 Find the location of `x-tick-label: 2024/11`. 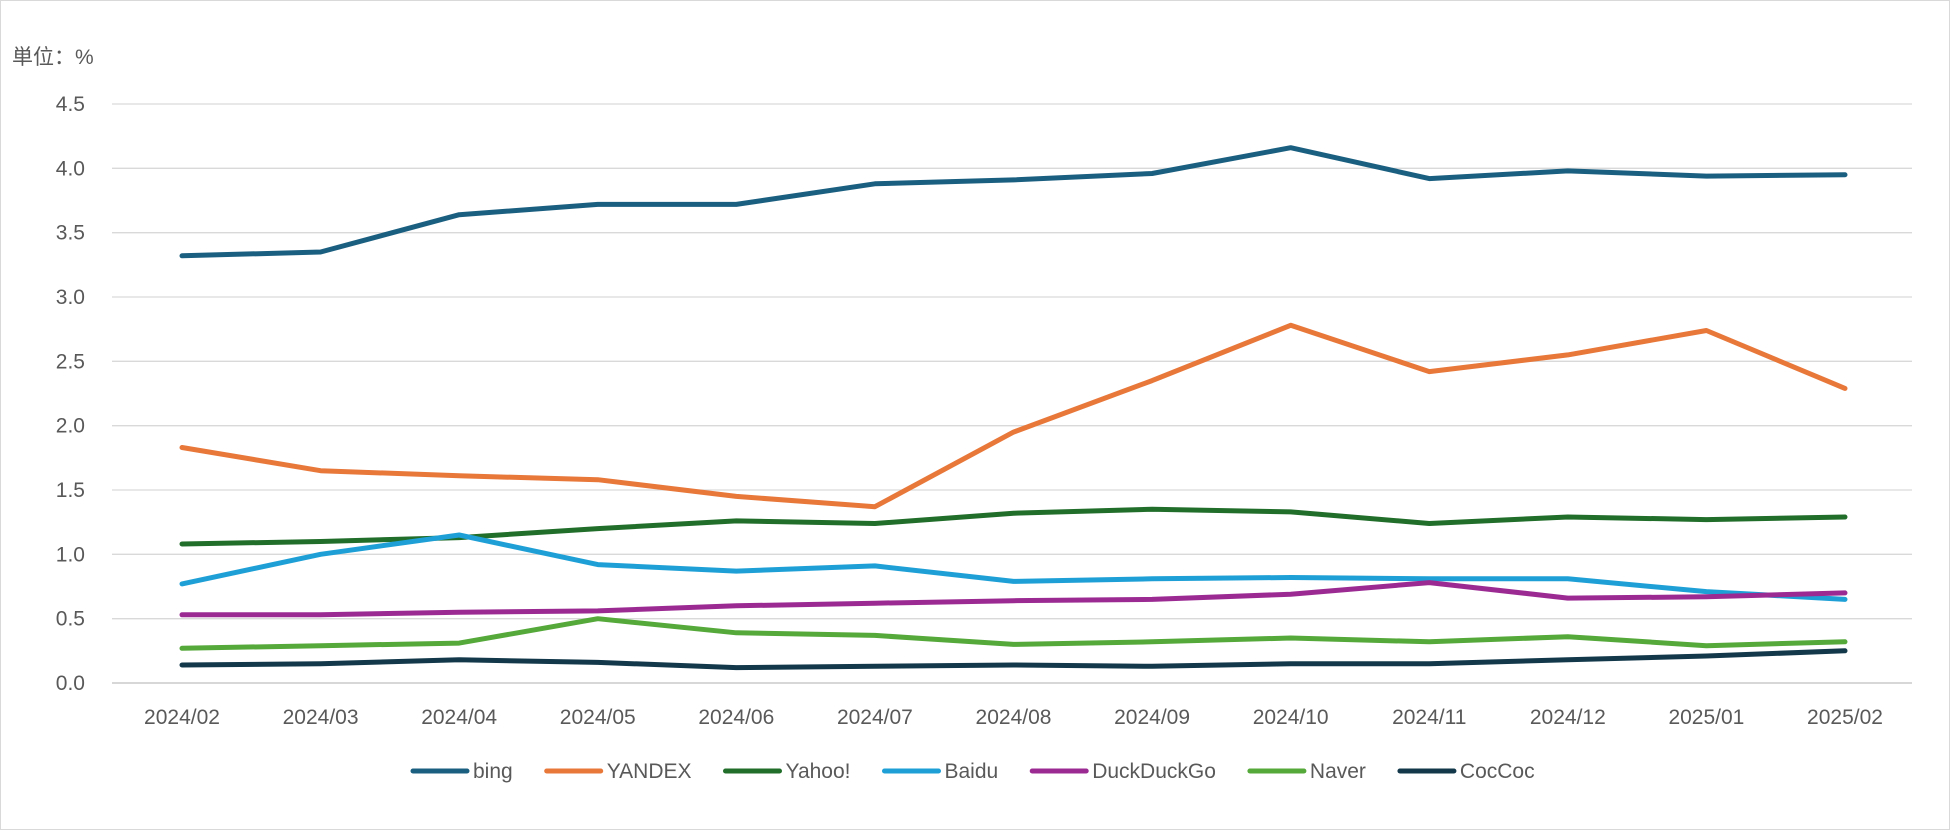

x-tick-label: 2024/11 is located at coordinates (1429, 717).